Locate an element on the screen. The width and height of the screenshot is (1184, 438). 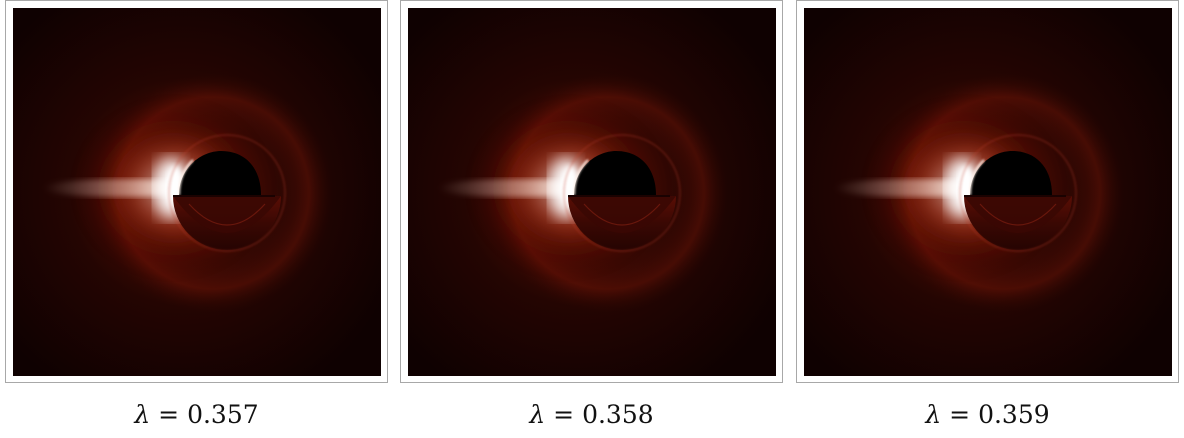
caption-lambda-3: λ = 0.359 is located at coordinates (987, 415).